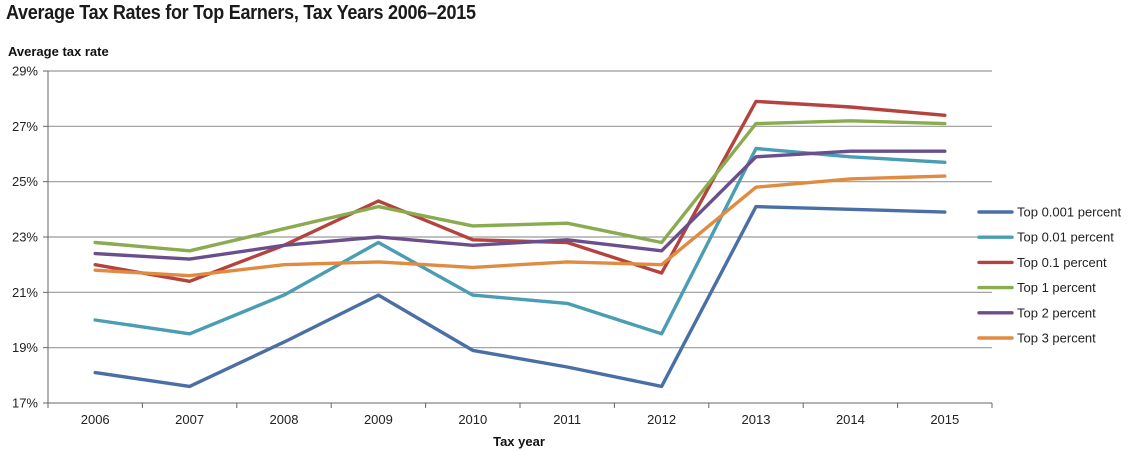 Image resolution: width=1140 pixels, height=451 pixels. Describe the element at coordinates (25, 292) in the screenshot. I see `y-tick-label: 21%` at that location.